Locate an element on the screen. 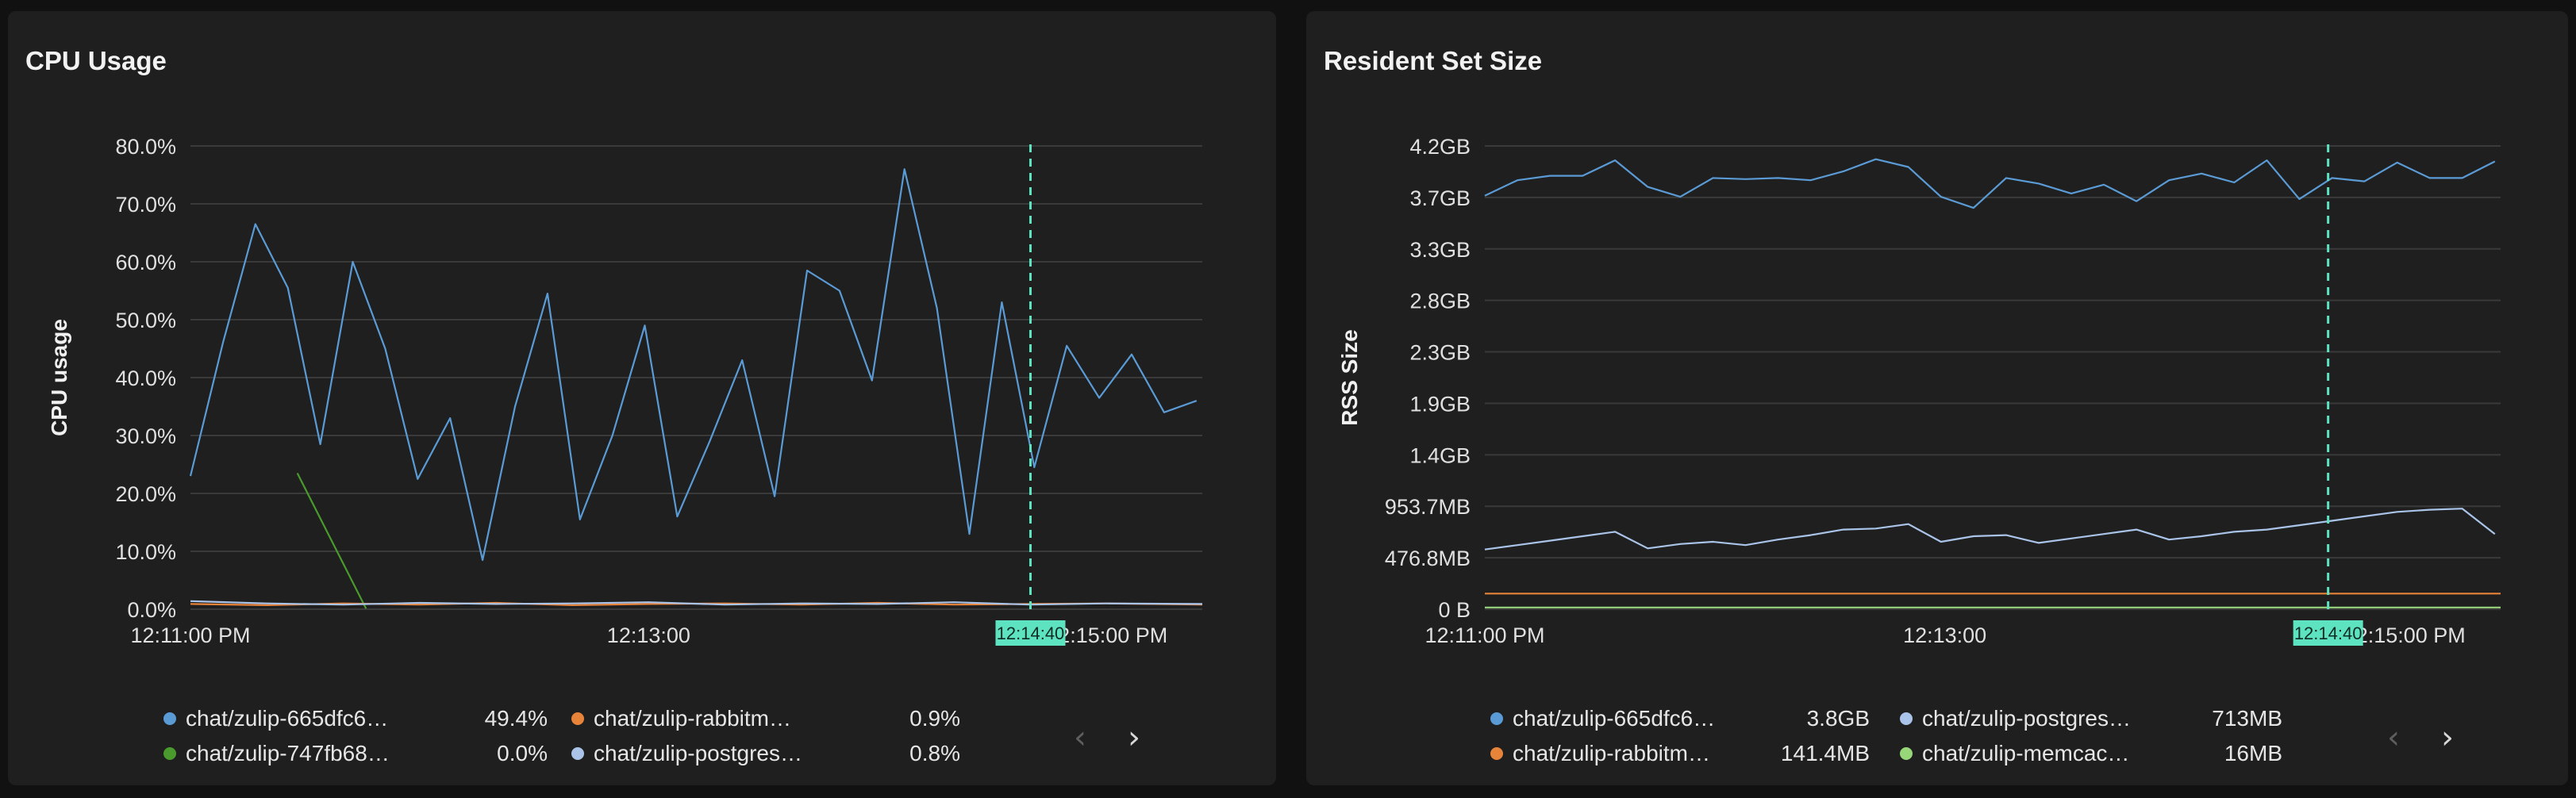 The width and height of the screenshot is (2576, 798). y-tick-label: 70.0% is located at coordinates (145, 205).